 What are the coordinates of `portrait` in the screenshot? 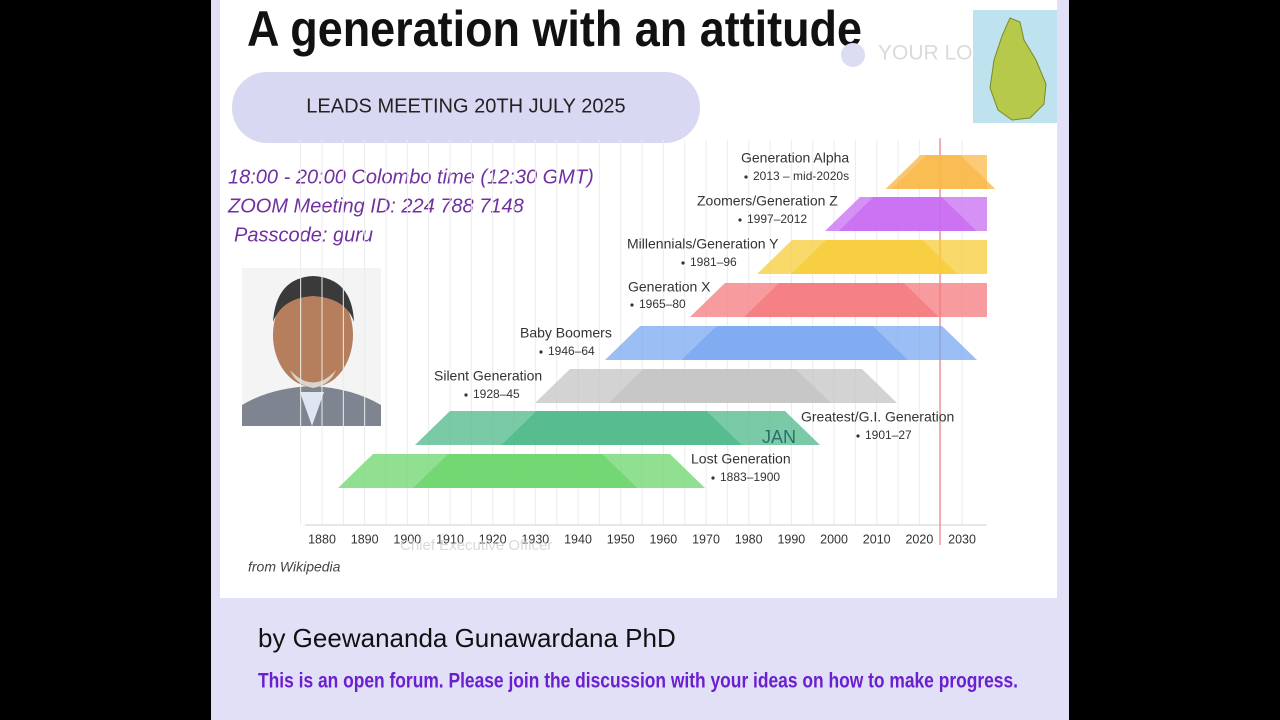 It's located at (311, 347).